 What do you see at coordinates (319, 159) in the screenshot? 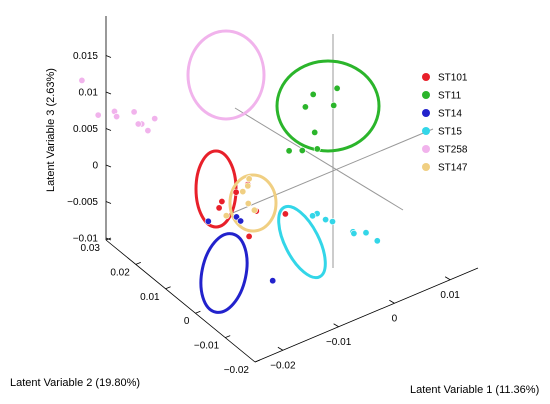
I see `origin-line-x` at bounding box center [319, 159].